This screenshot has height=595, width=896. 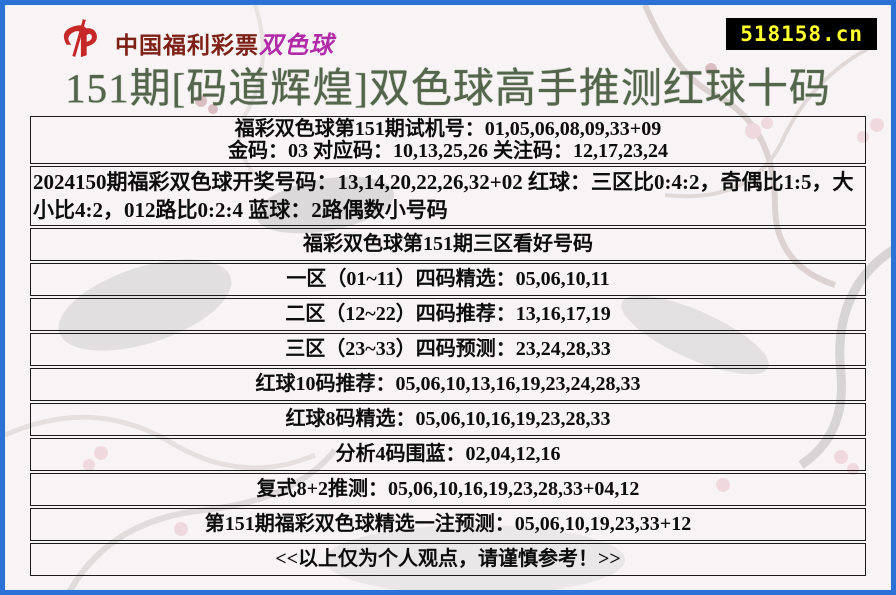 I want to click on row-blue-4-picks: 分析4码围蓝：02,04,12,16, so click(x=448, y=454).